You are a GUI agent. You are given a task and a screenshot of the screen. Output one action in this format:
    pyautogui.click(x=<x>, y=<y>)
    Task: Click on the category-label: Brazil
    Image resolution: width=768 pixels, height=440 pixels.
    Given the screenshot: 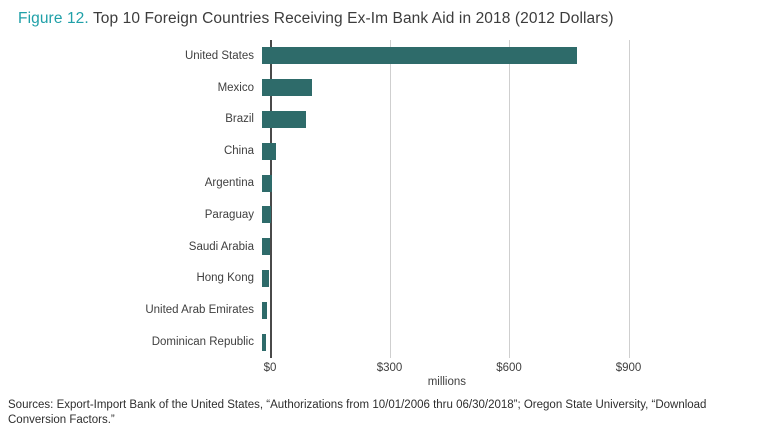 What is the action you would take?
    pyautogui.click(x=239, y=119)
    